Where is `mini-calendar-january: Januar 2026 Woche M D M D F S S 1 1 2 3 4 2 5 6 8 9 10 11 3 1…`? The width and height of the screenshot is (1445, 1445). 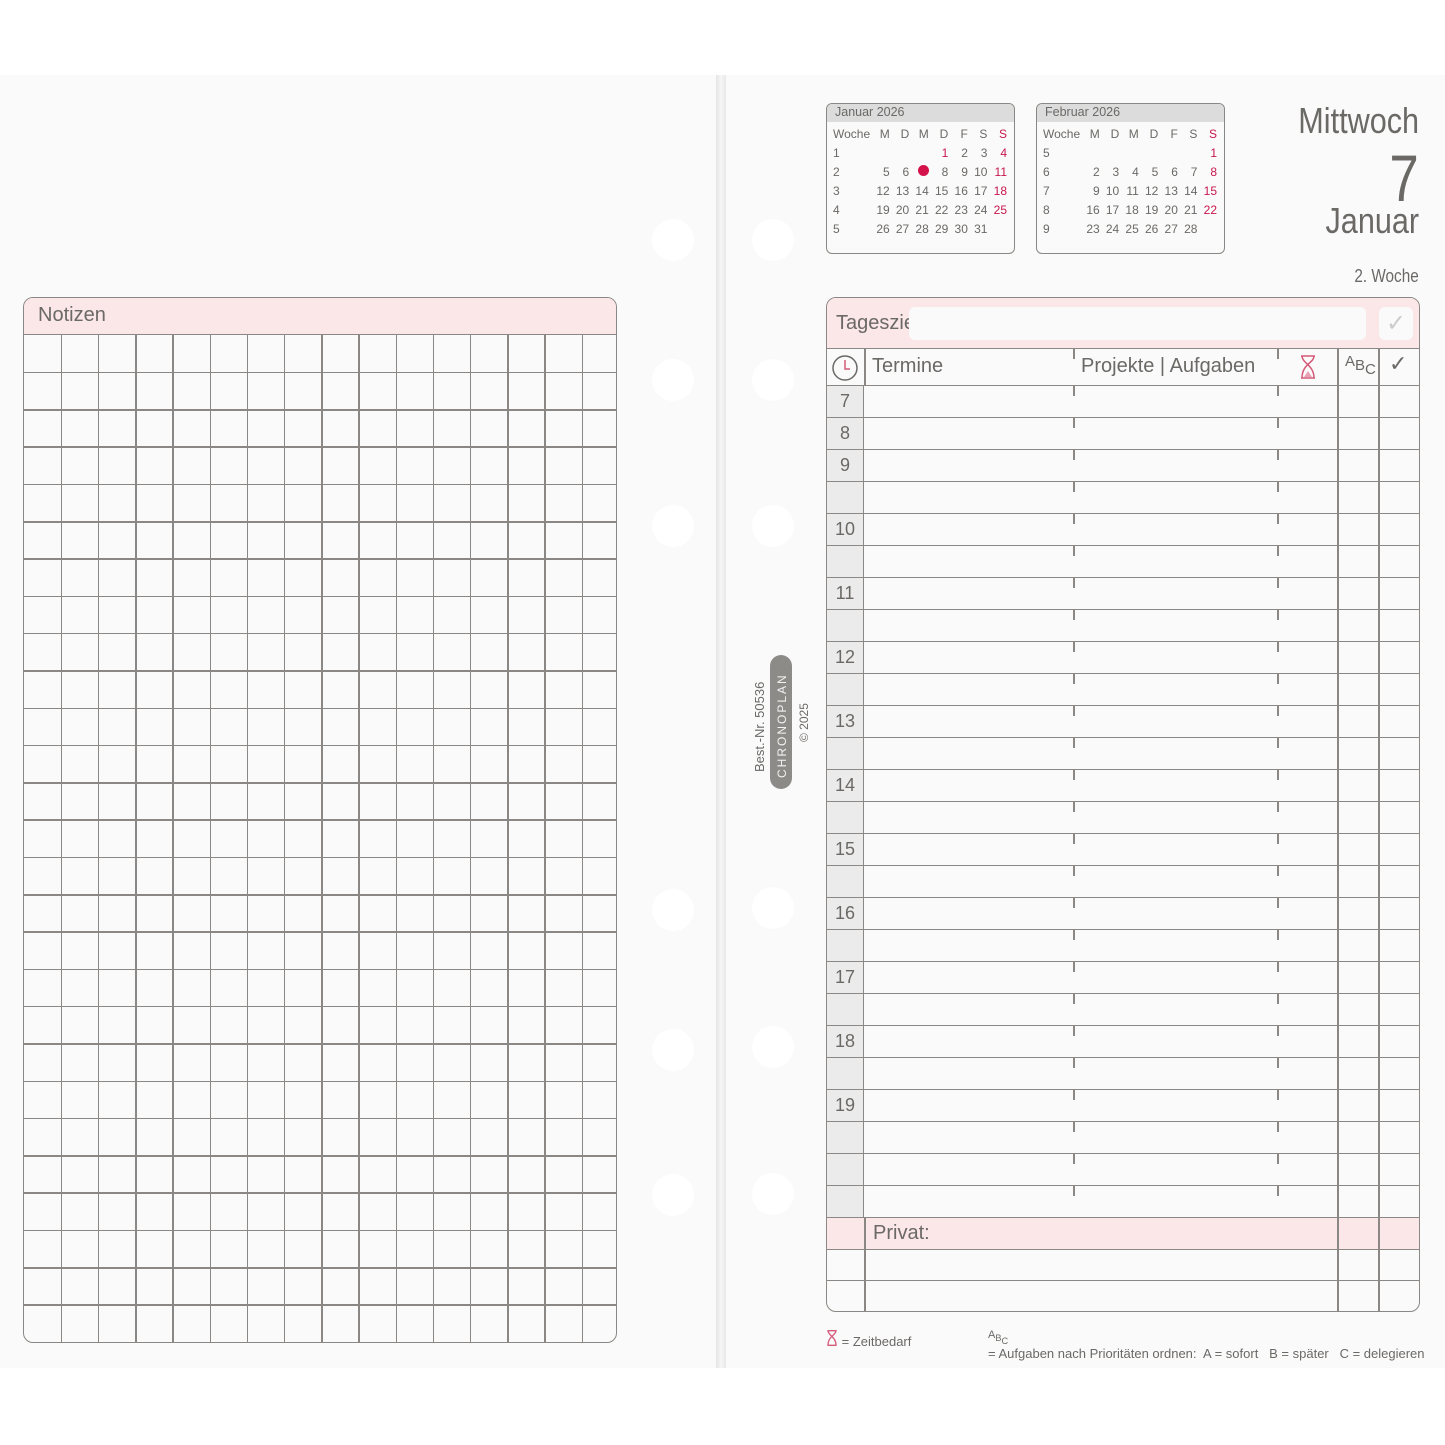
mini-calendar-january: Januar 2026 Woche M D M D F S S 1 1 2 3 4 2 5 6 8 9 10 11 3 1… is located at coordinates (920, 178).